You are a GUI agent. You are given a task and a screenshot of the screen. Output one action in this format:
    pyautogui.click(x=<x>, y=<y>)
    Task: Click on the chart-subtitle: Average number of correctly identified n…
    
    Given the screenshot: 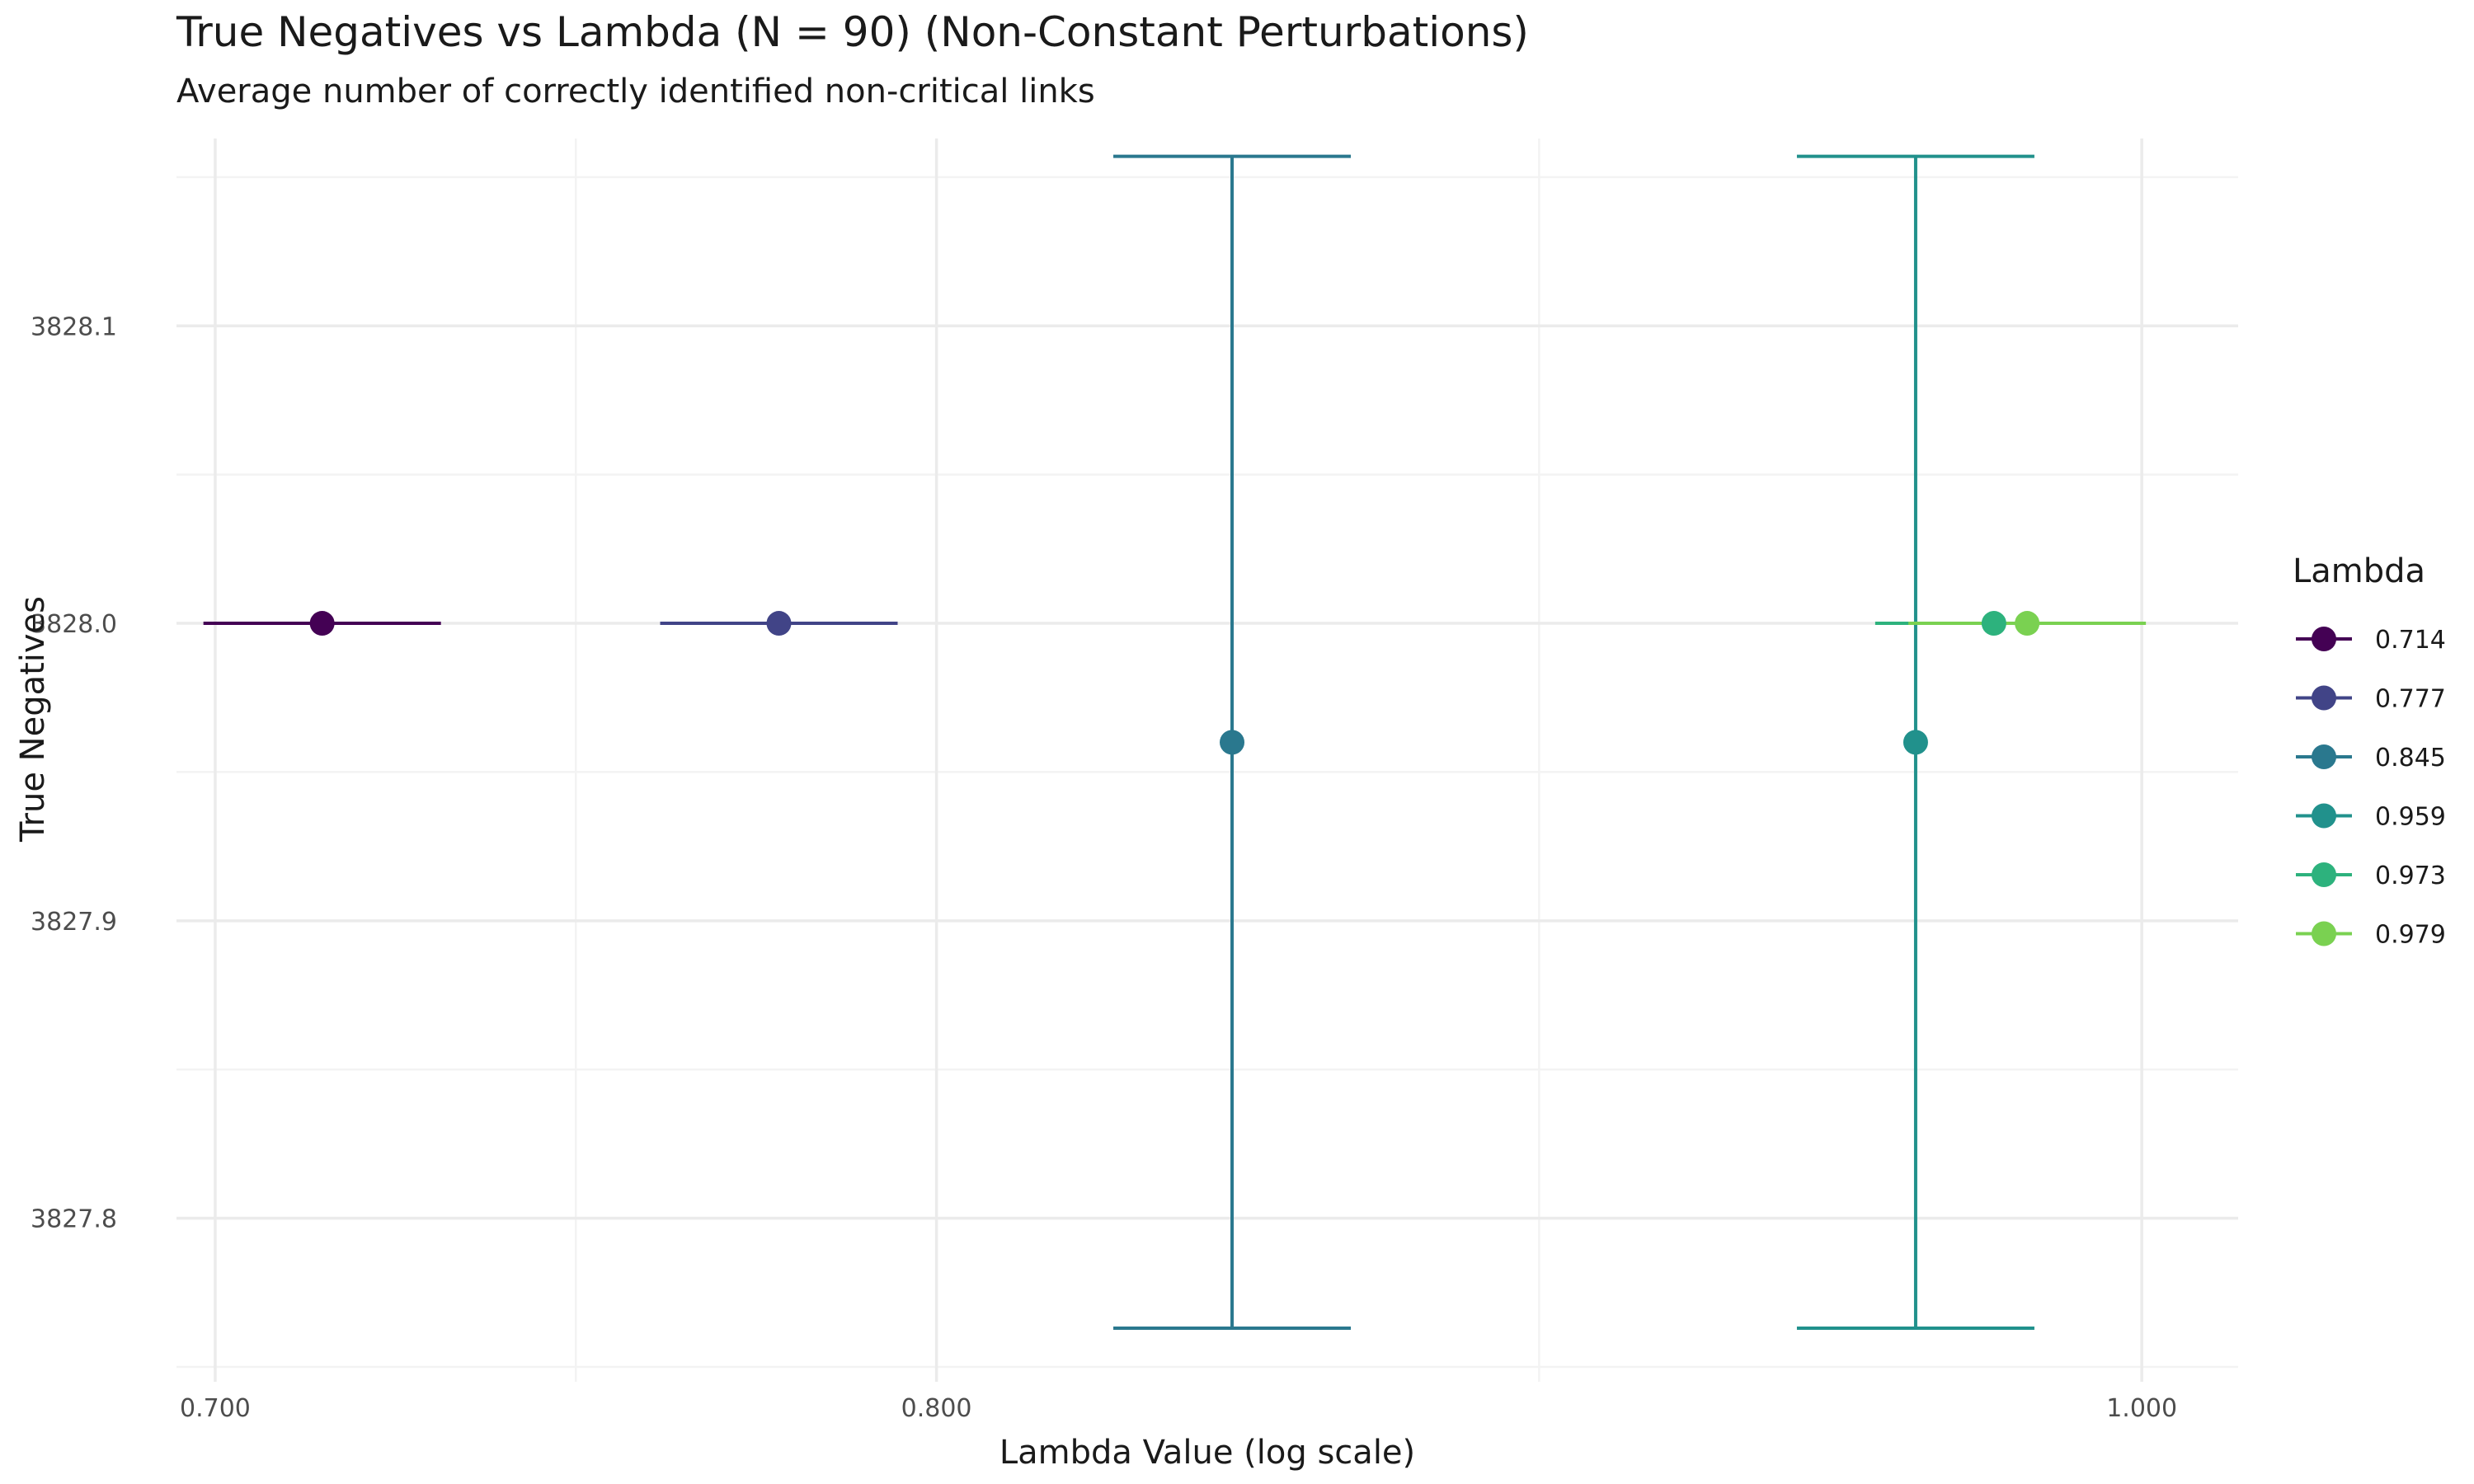 What is the action you would take?
    pyautogui.click(x=635, y=91)
    